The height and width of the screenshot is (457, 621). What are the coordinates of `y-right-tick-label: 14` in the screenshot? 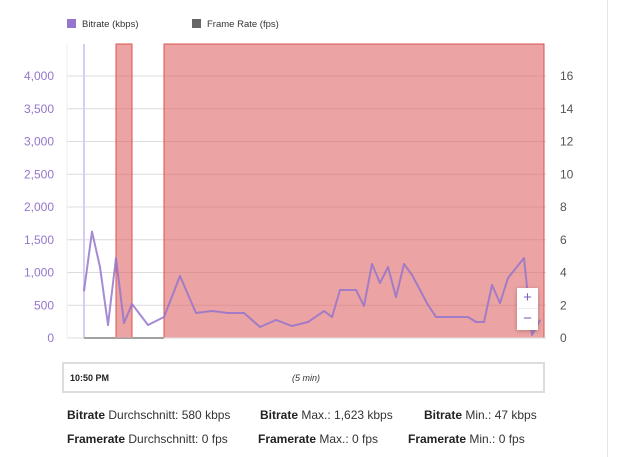 It's located at (567, 109).